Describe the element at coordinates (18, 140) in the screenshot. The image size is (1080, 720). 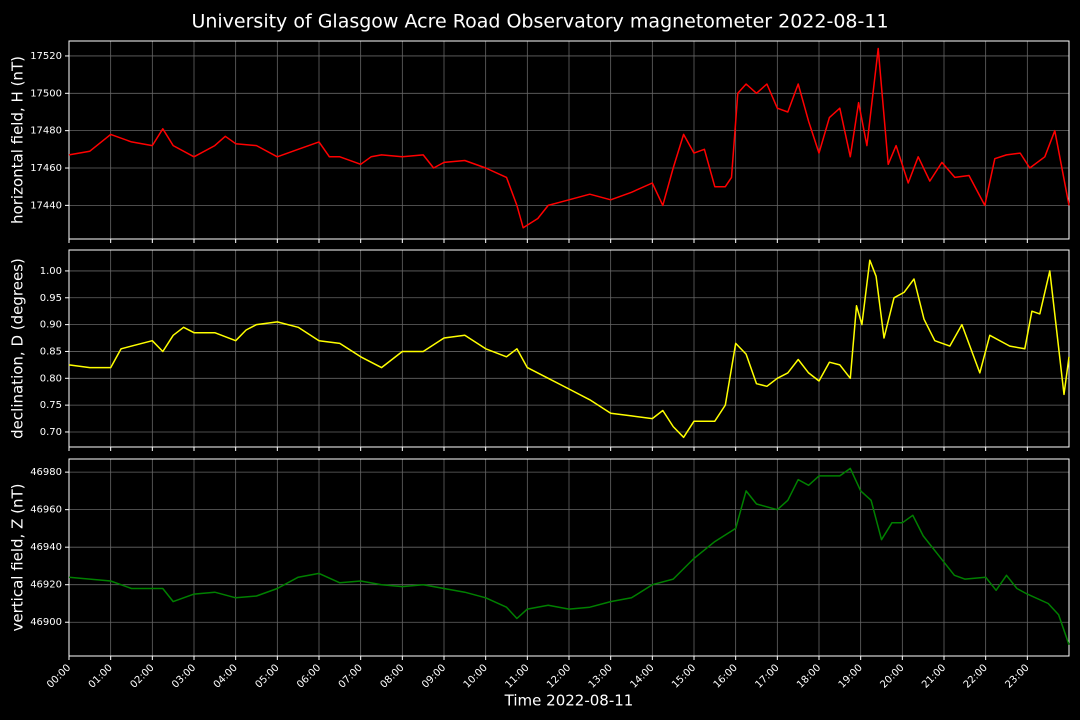
I see `y-axis-label: horizontal field, H (nT)` at that location.